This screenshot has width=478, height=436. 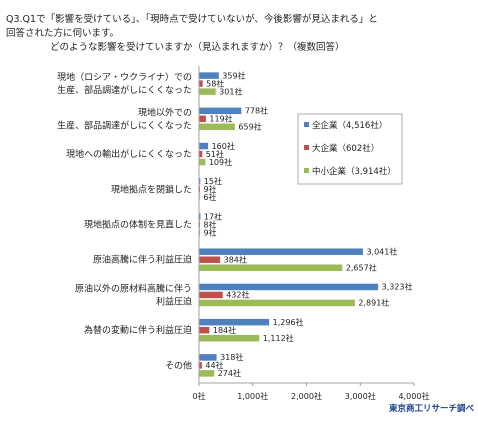 I want to click on value-label-sme: 2,657社, so click(x=361, y=267).